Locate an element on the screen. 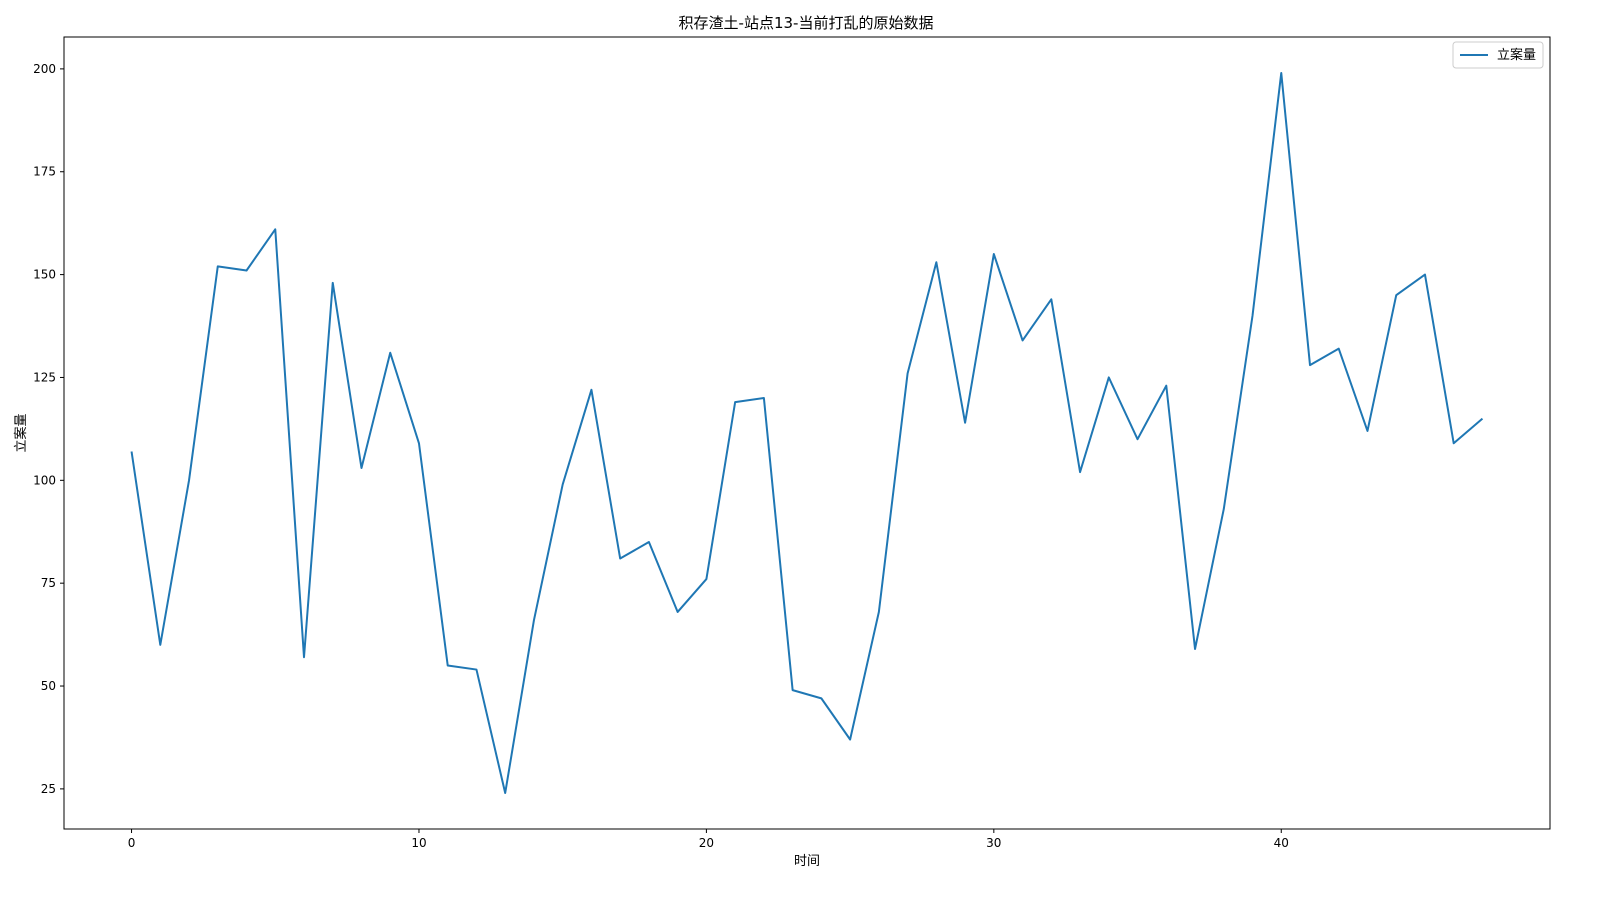 Image resolution: width=1600 pixels, height=900 pixels. y-axis: 25 50 75 100 125 150 175 200 is located at coordinates (48, 429).